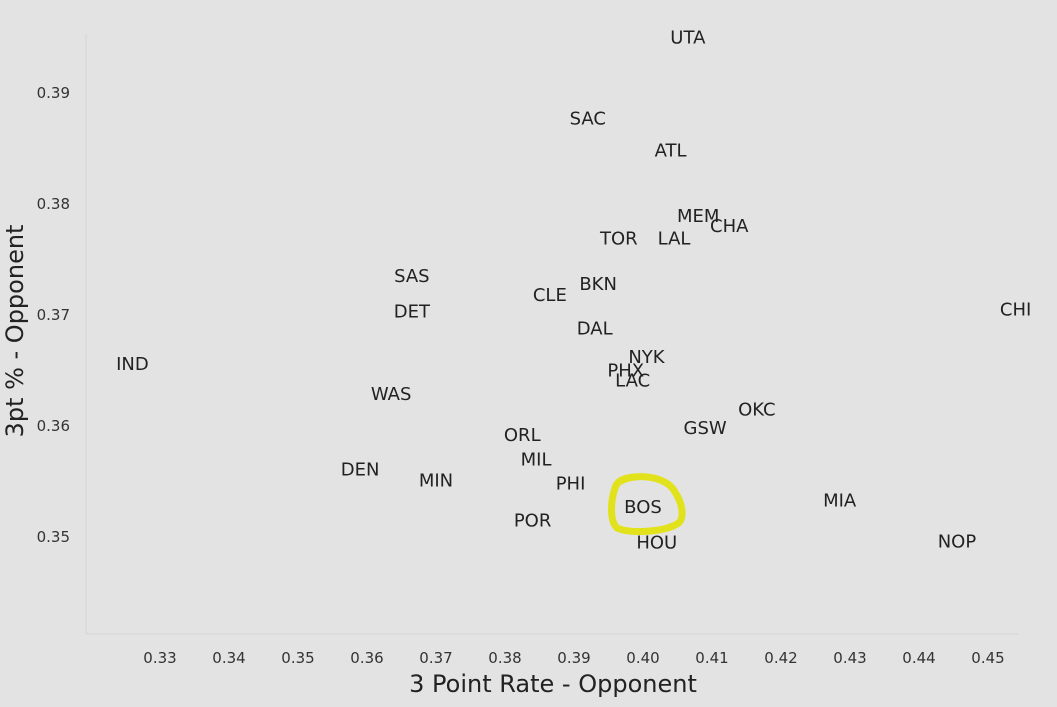  Describe the element at coordinates (412, 276) in the screenshot. I see `team-label-sas: SAS` at that location.